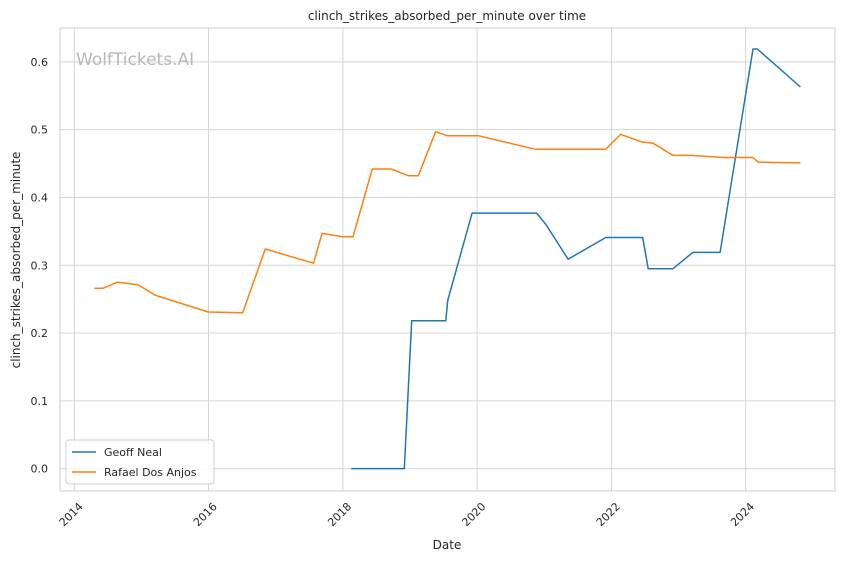 This screenshot has width=844, height=561. Describe the element at coordinates (135, 60) in the screenshot. I see `watermark-text: WolfTickets.AI` at that location.